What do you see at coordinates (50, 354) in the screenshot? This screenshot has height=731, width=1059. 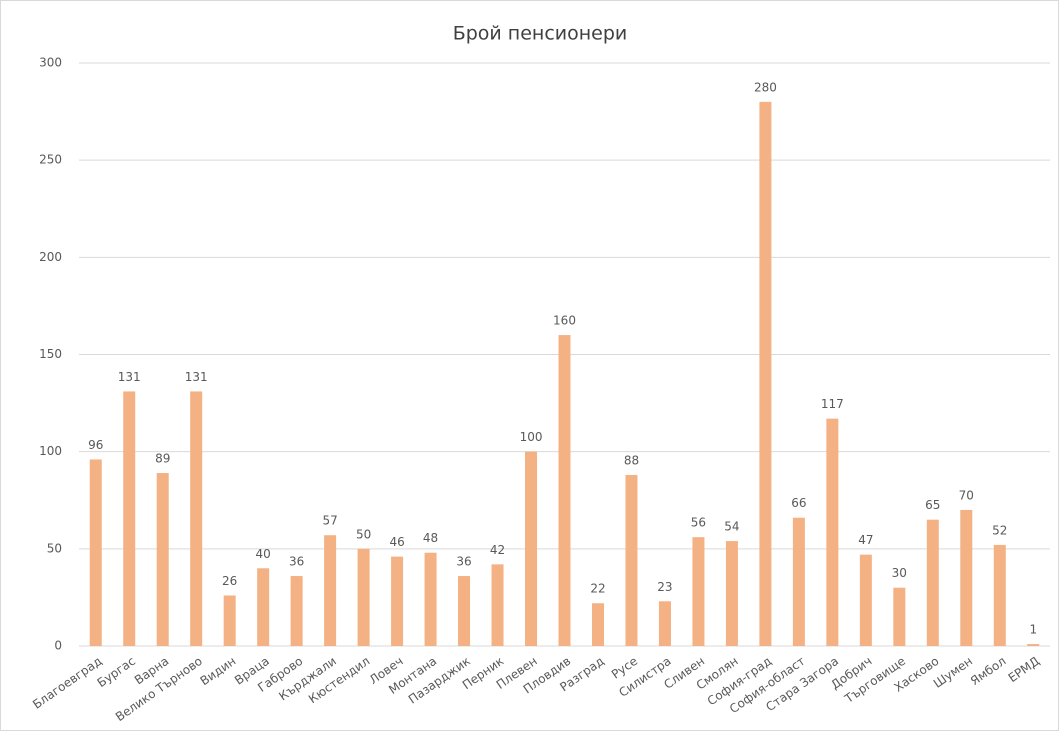 I see `y-tick-label: 150` at bounding box center [50, 354].